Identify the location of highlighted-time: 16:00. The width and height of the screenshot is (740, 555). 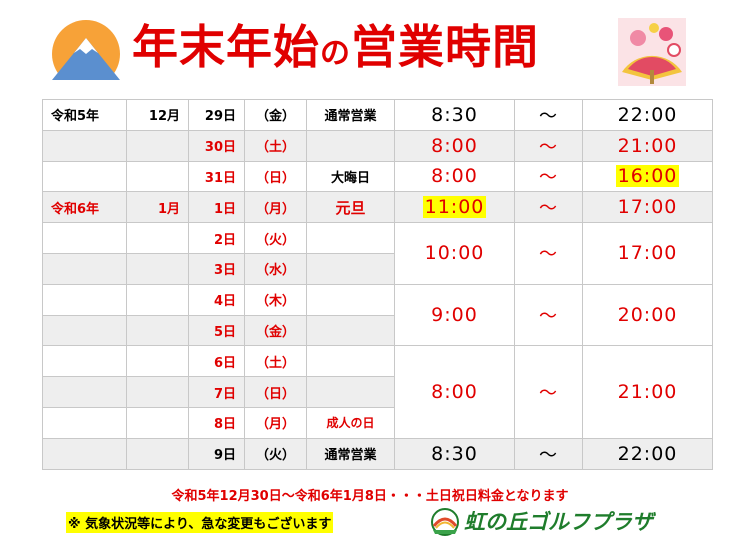
(647, 176).